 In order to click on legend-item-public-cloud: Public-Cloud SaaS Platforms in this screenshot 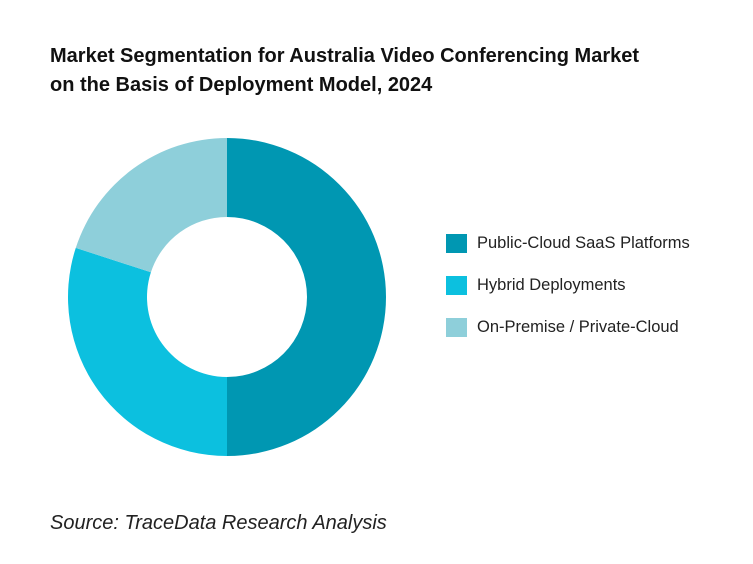, I will do `click(568, 243)`.